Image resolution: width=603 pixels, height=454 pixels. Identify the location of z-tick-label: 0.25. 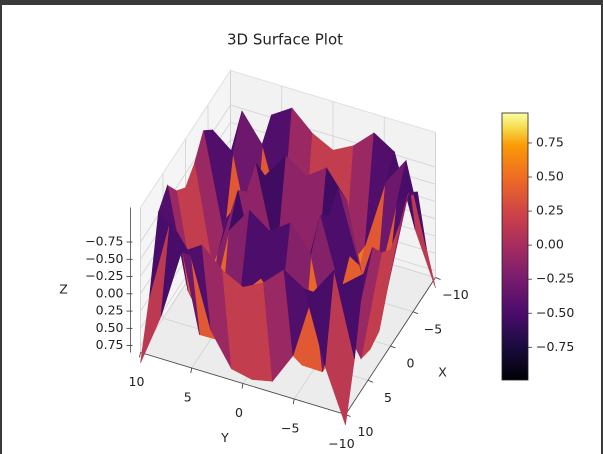
(110, 310).